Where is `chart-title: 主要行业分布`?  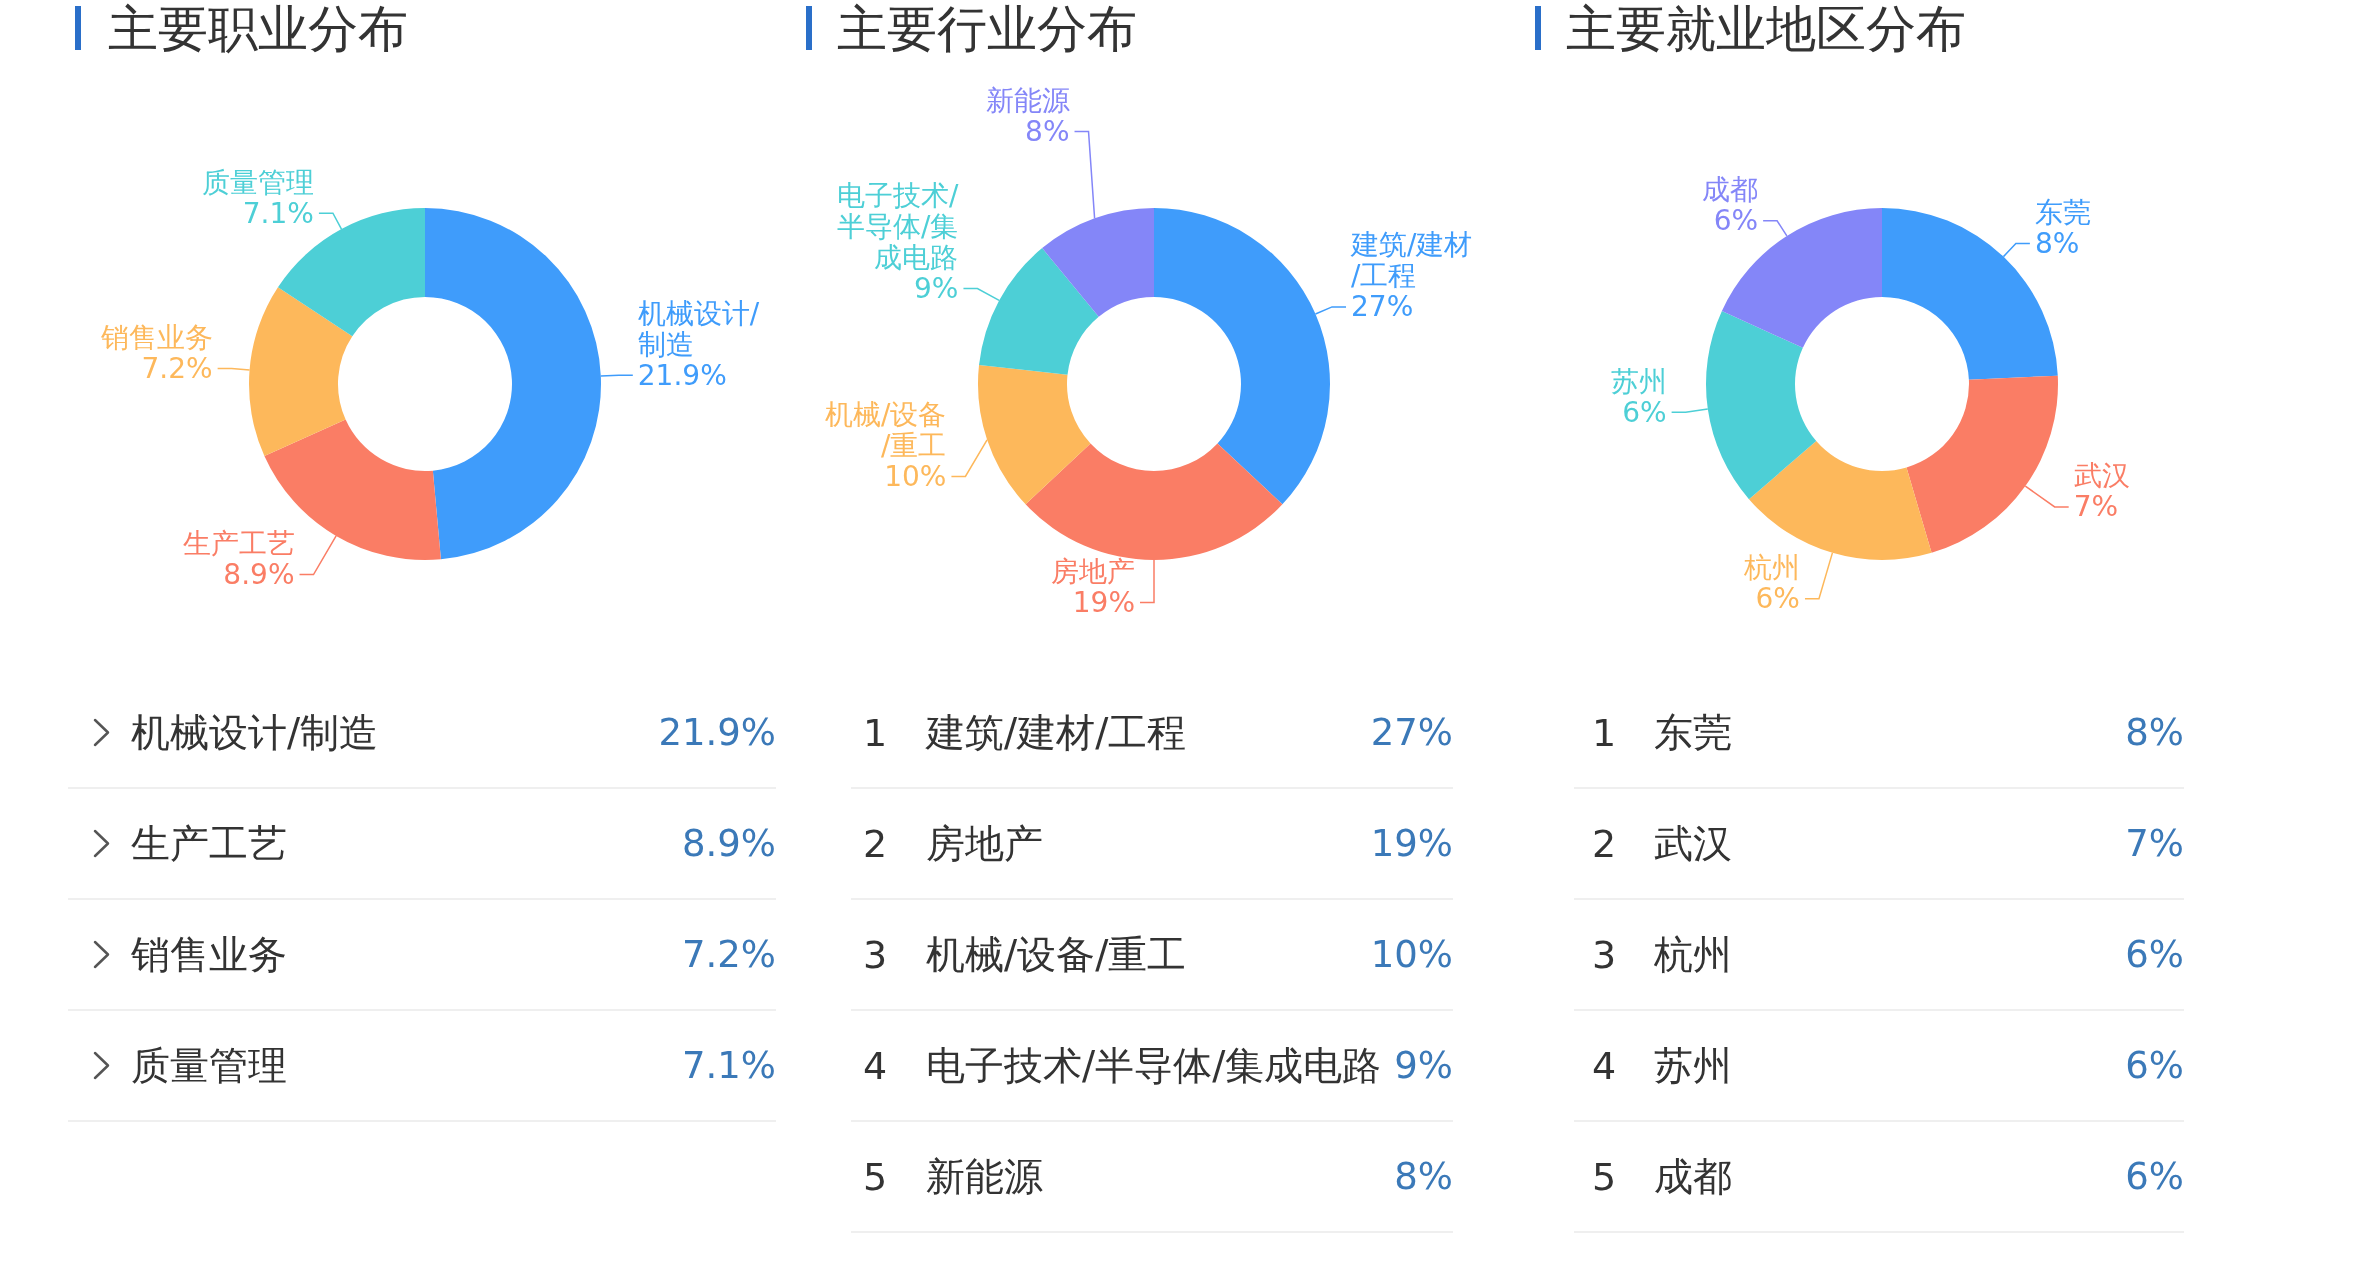 chart-title: 主要行业分布 is located at coordinates (987, 29).